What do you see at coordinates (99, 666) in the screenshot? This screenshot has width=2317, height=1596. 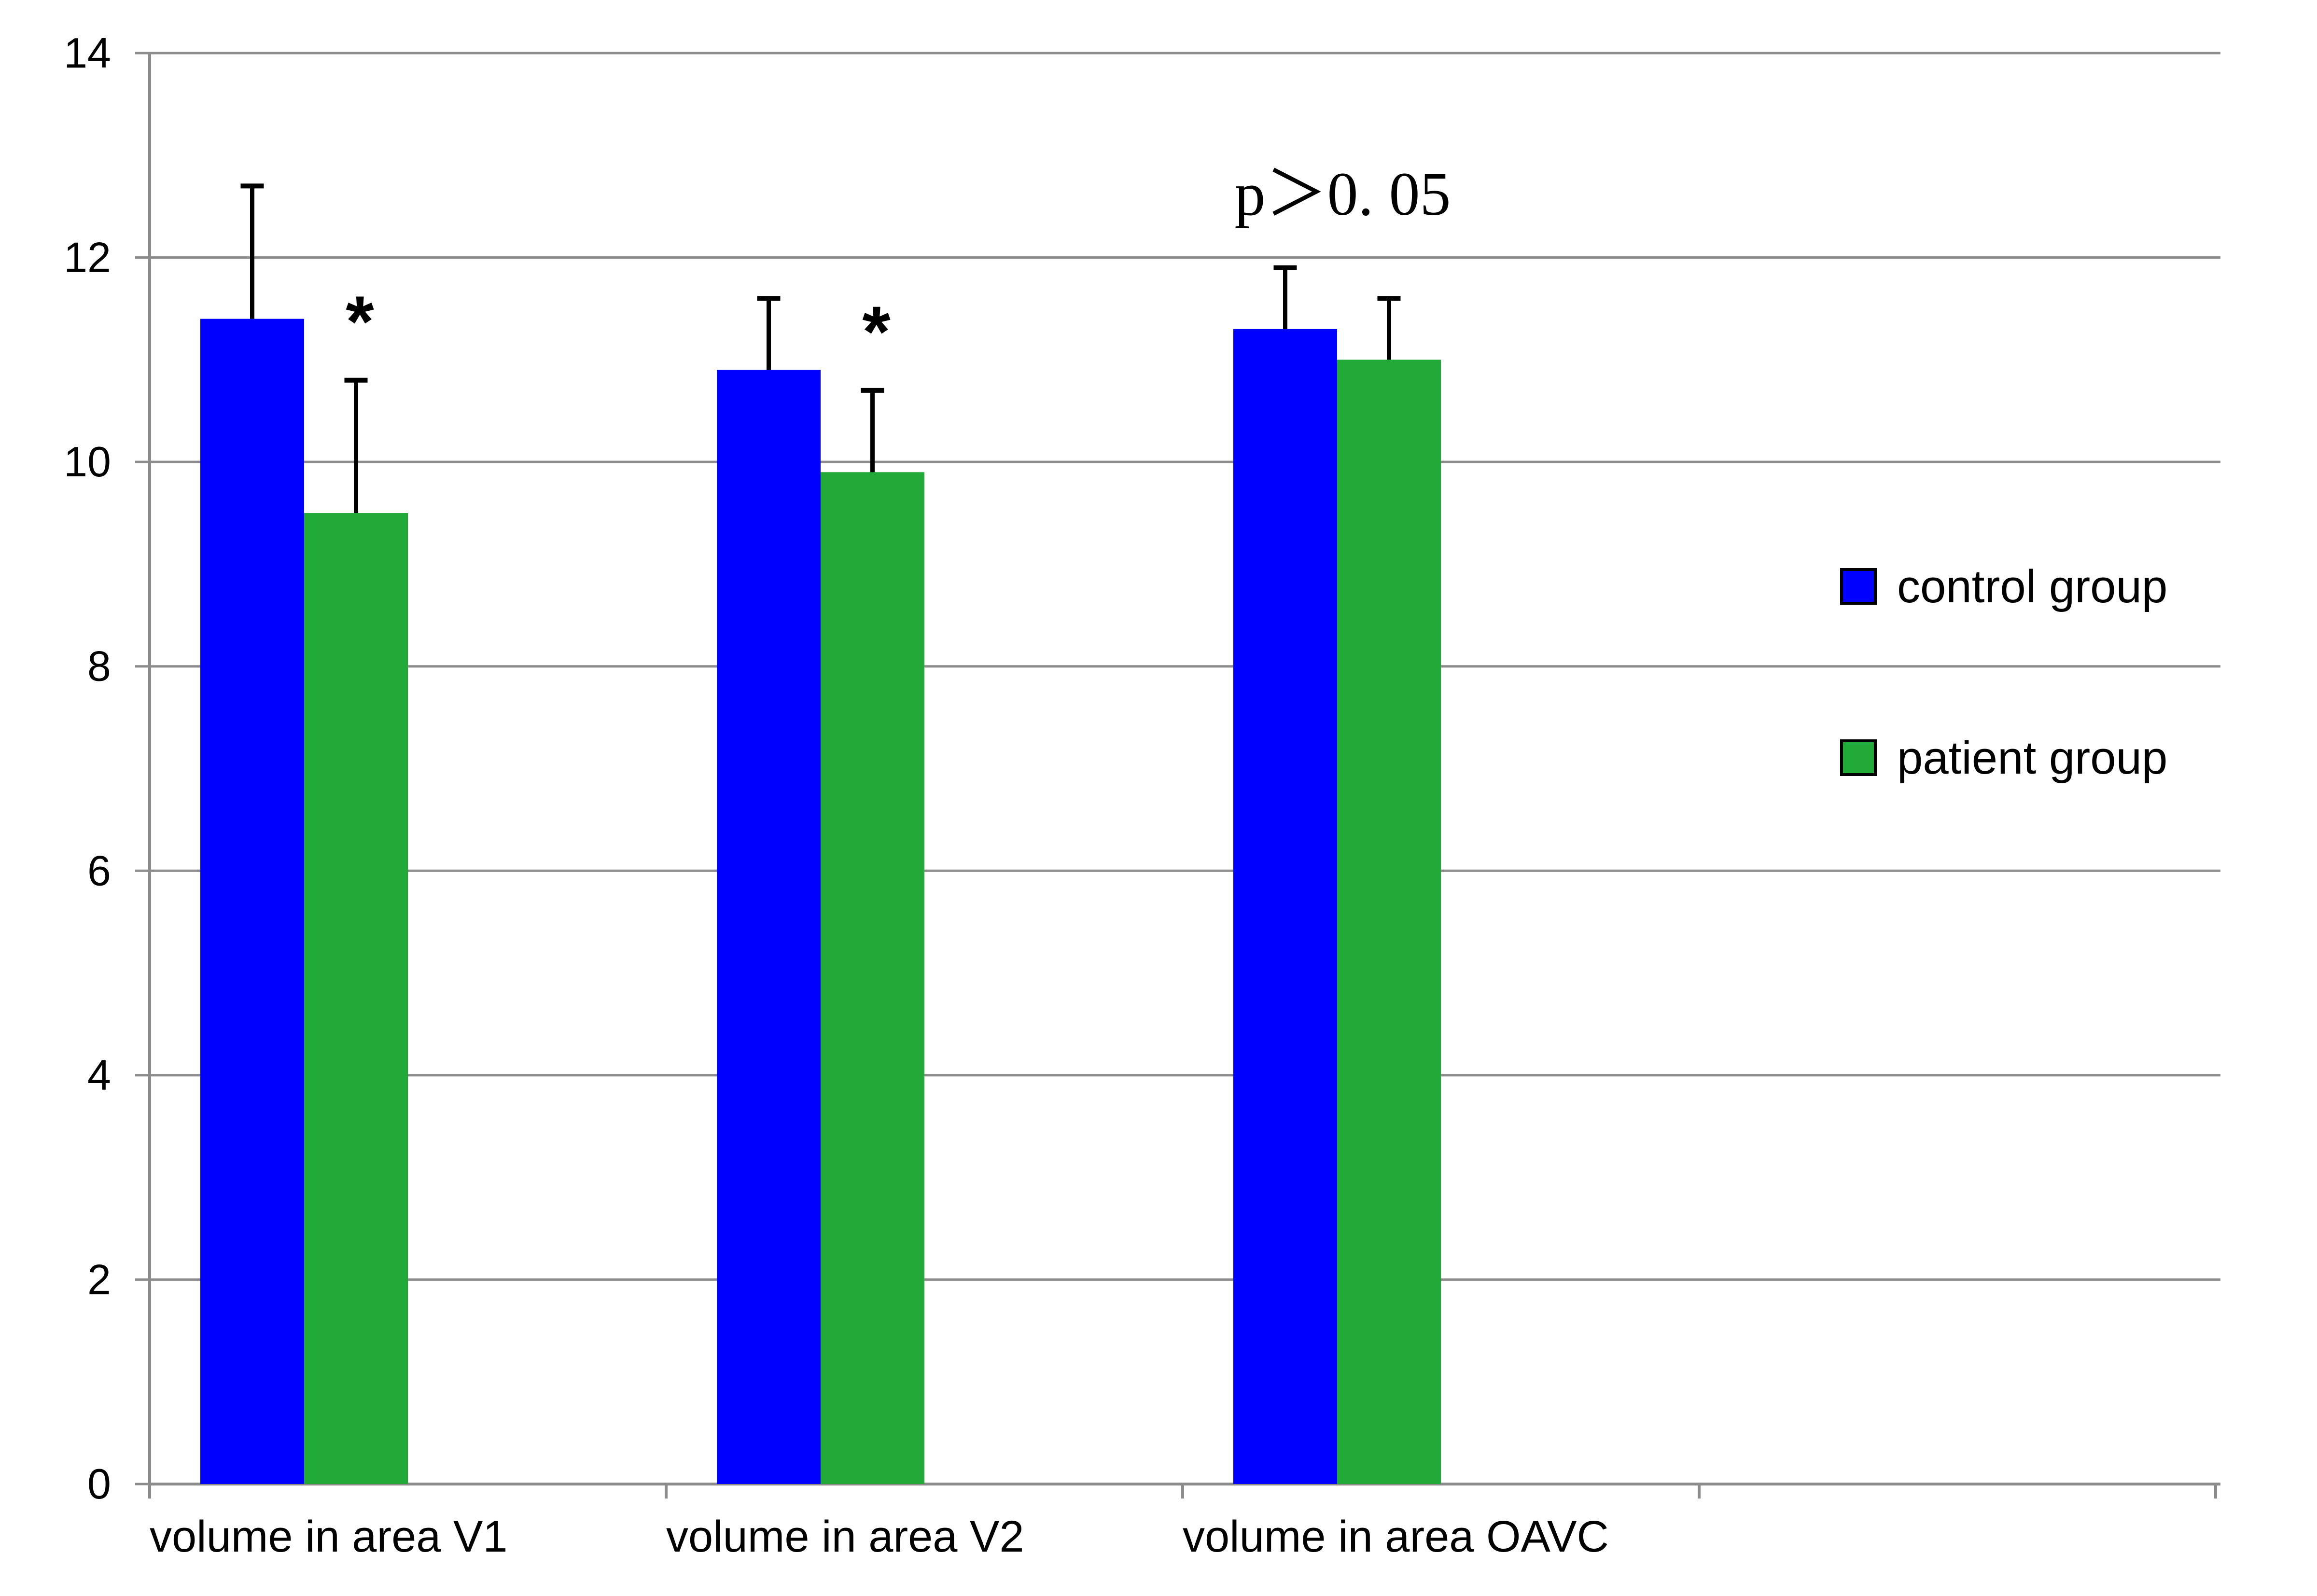 I see `y-tick-label: 8` at bounding box center [99, 666].